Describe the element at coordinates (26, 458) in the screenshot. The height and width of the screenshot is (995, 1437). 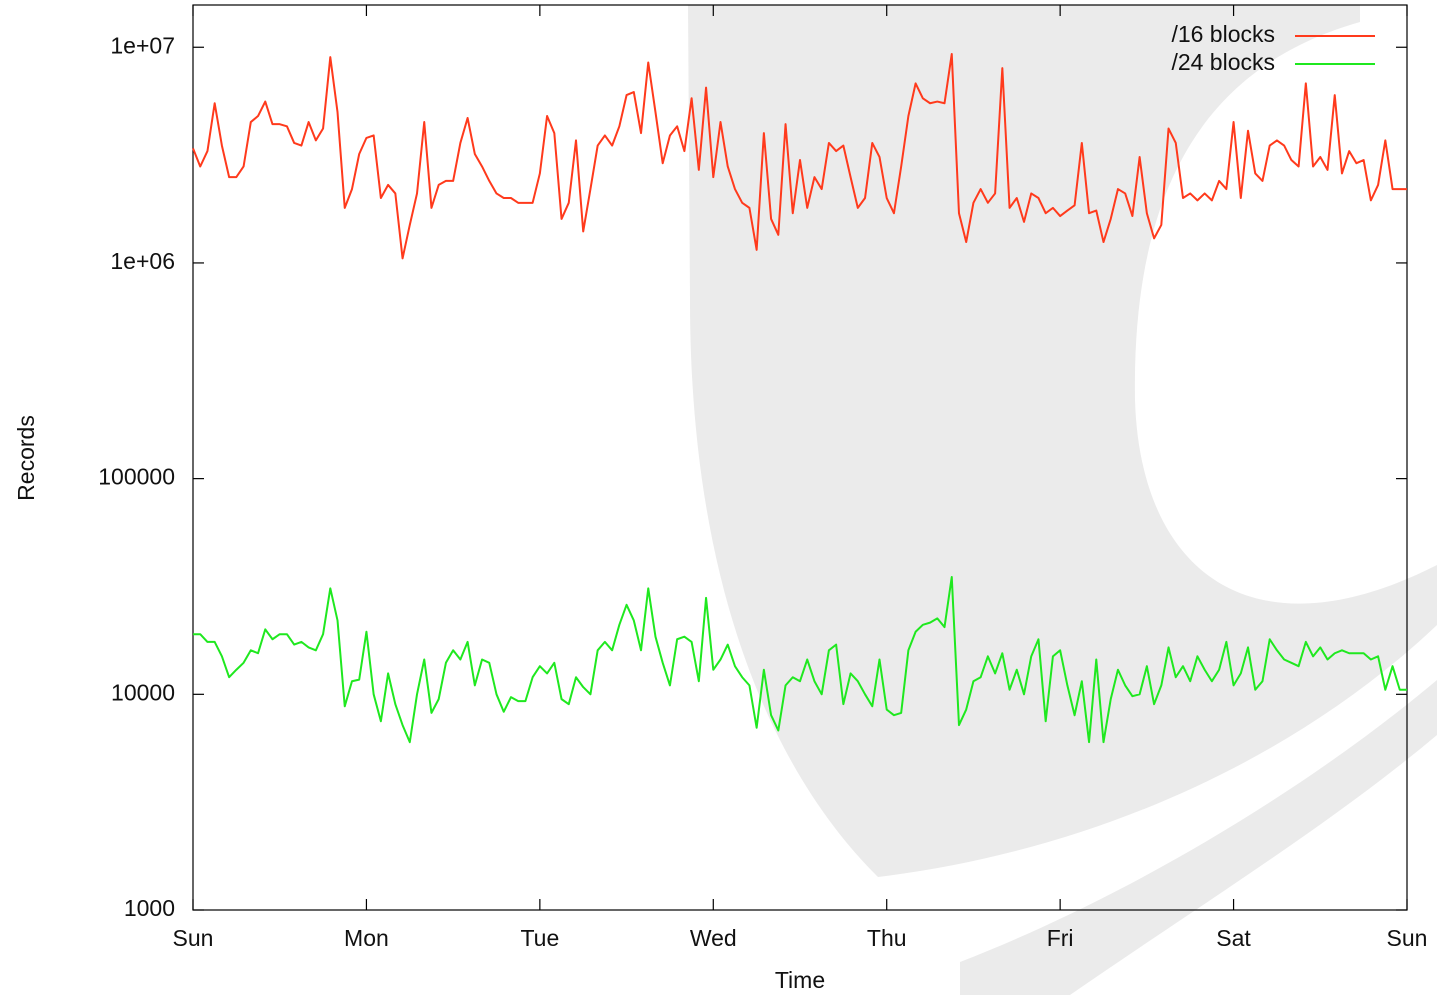
I see `y-axis-label: Records` at that location.